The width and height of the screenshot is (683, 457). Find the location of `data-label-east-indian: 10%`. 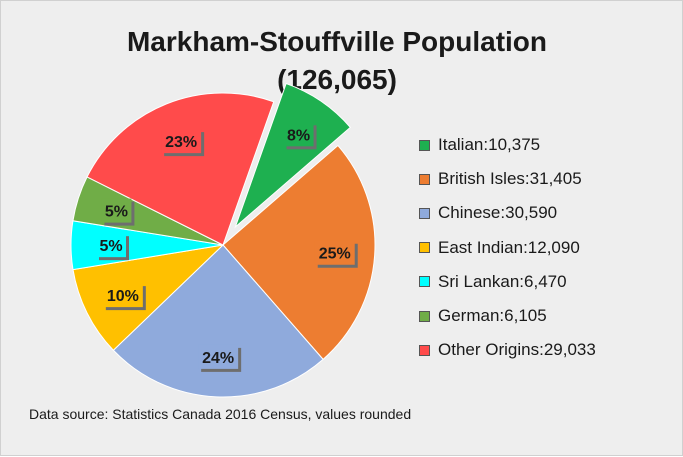

data-label-east-indian: 10% is located at coordinates (124, 297).